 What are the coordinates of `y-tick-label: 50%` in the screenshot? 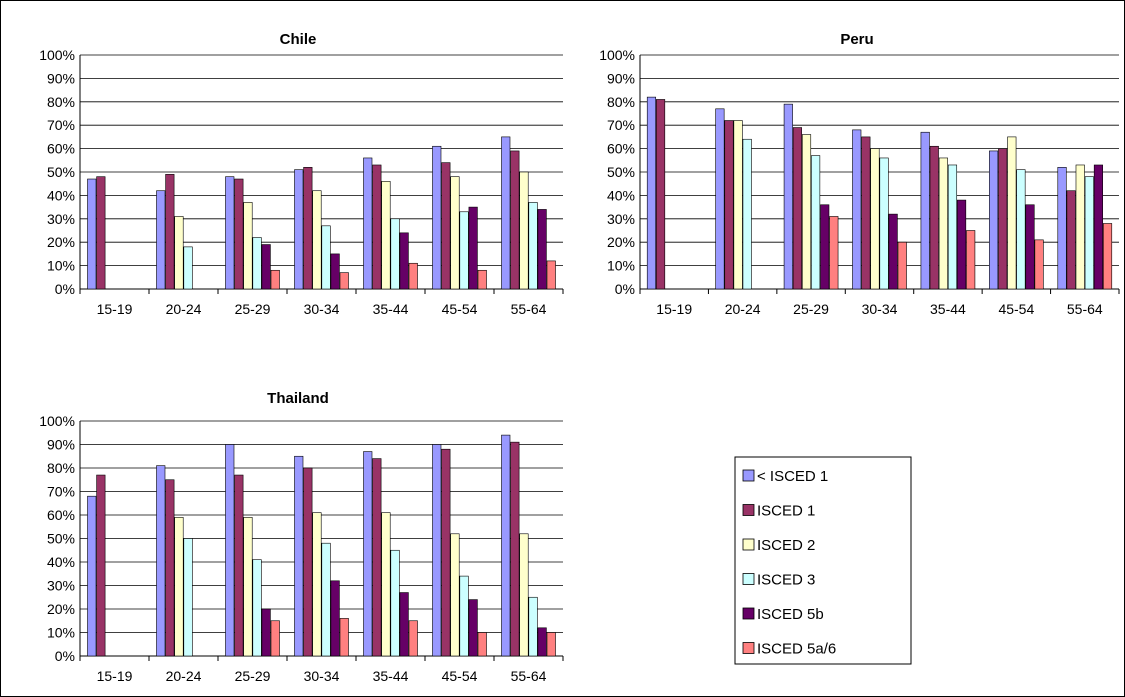 It's located at (61, 172).